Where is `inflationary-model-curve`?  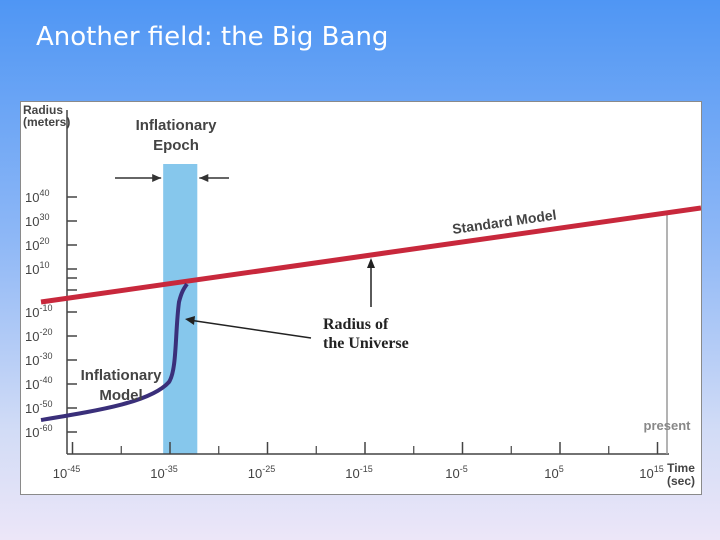
inflationary-model-curve is located at coordinates (114, 352).